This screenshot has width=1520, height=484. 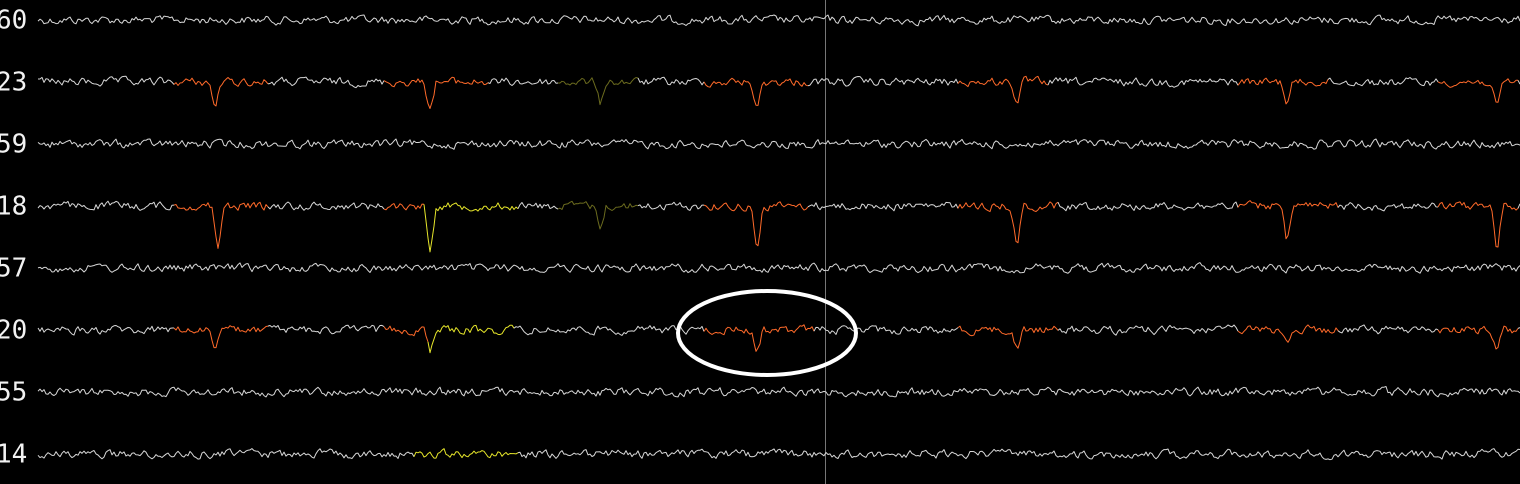 I want to click on channel-label: 57, so click(x=13, y=269).